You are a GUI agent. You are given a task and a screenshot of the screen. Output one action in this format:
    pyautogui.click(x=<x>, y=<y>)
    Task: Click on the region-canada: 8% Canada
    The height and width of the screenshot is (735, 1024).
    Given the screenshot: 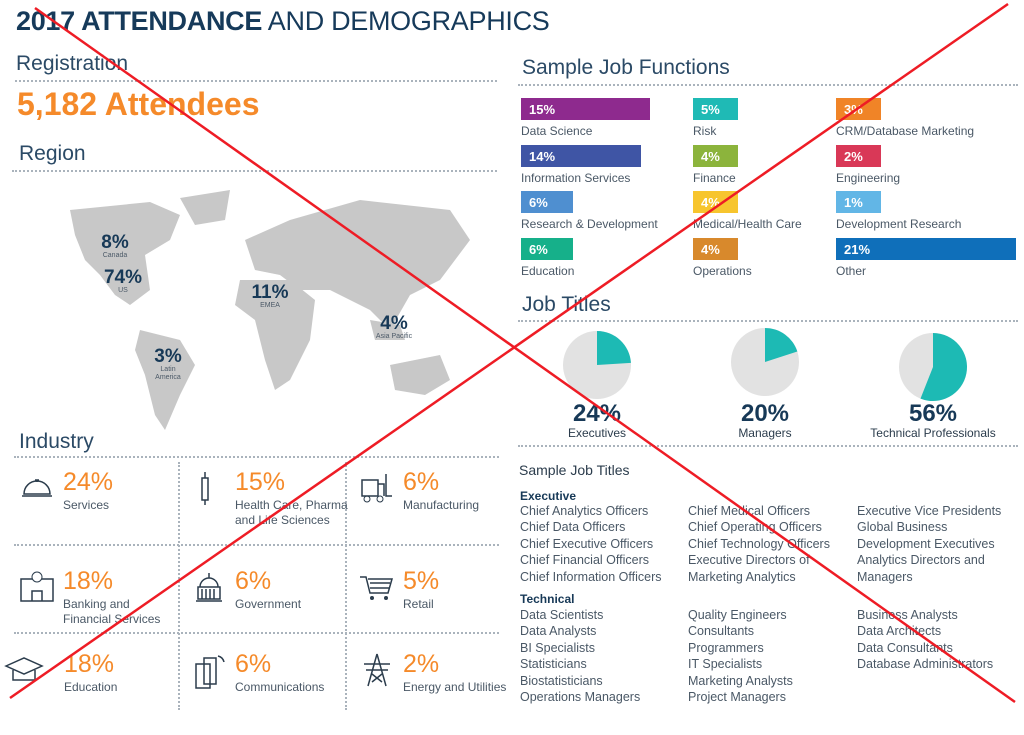 What is the action you would take?
    pyautogui.click(x=115, y=246)
    